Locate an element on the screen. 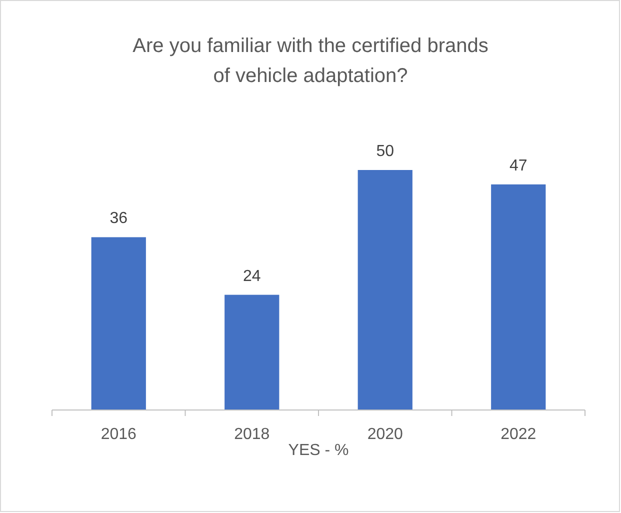 The width and height of the screenshot is (621, 513). x-tick-label: 2018 is located at coordinates (252, 434).